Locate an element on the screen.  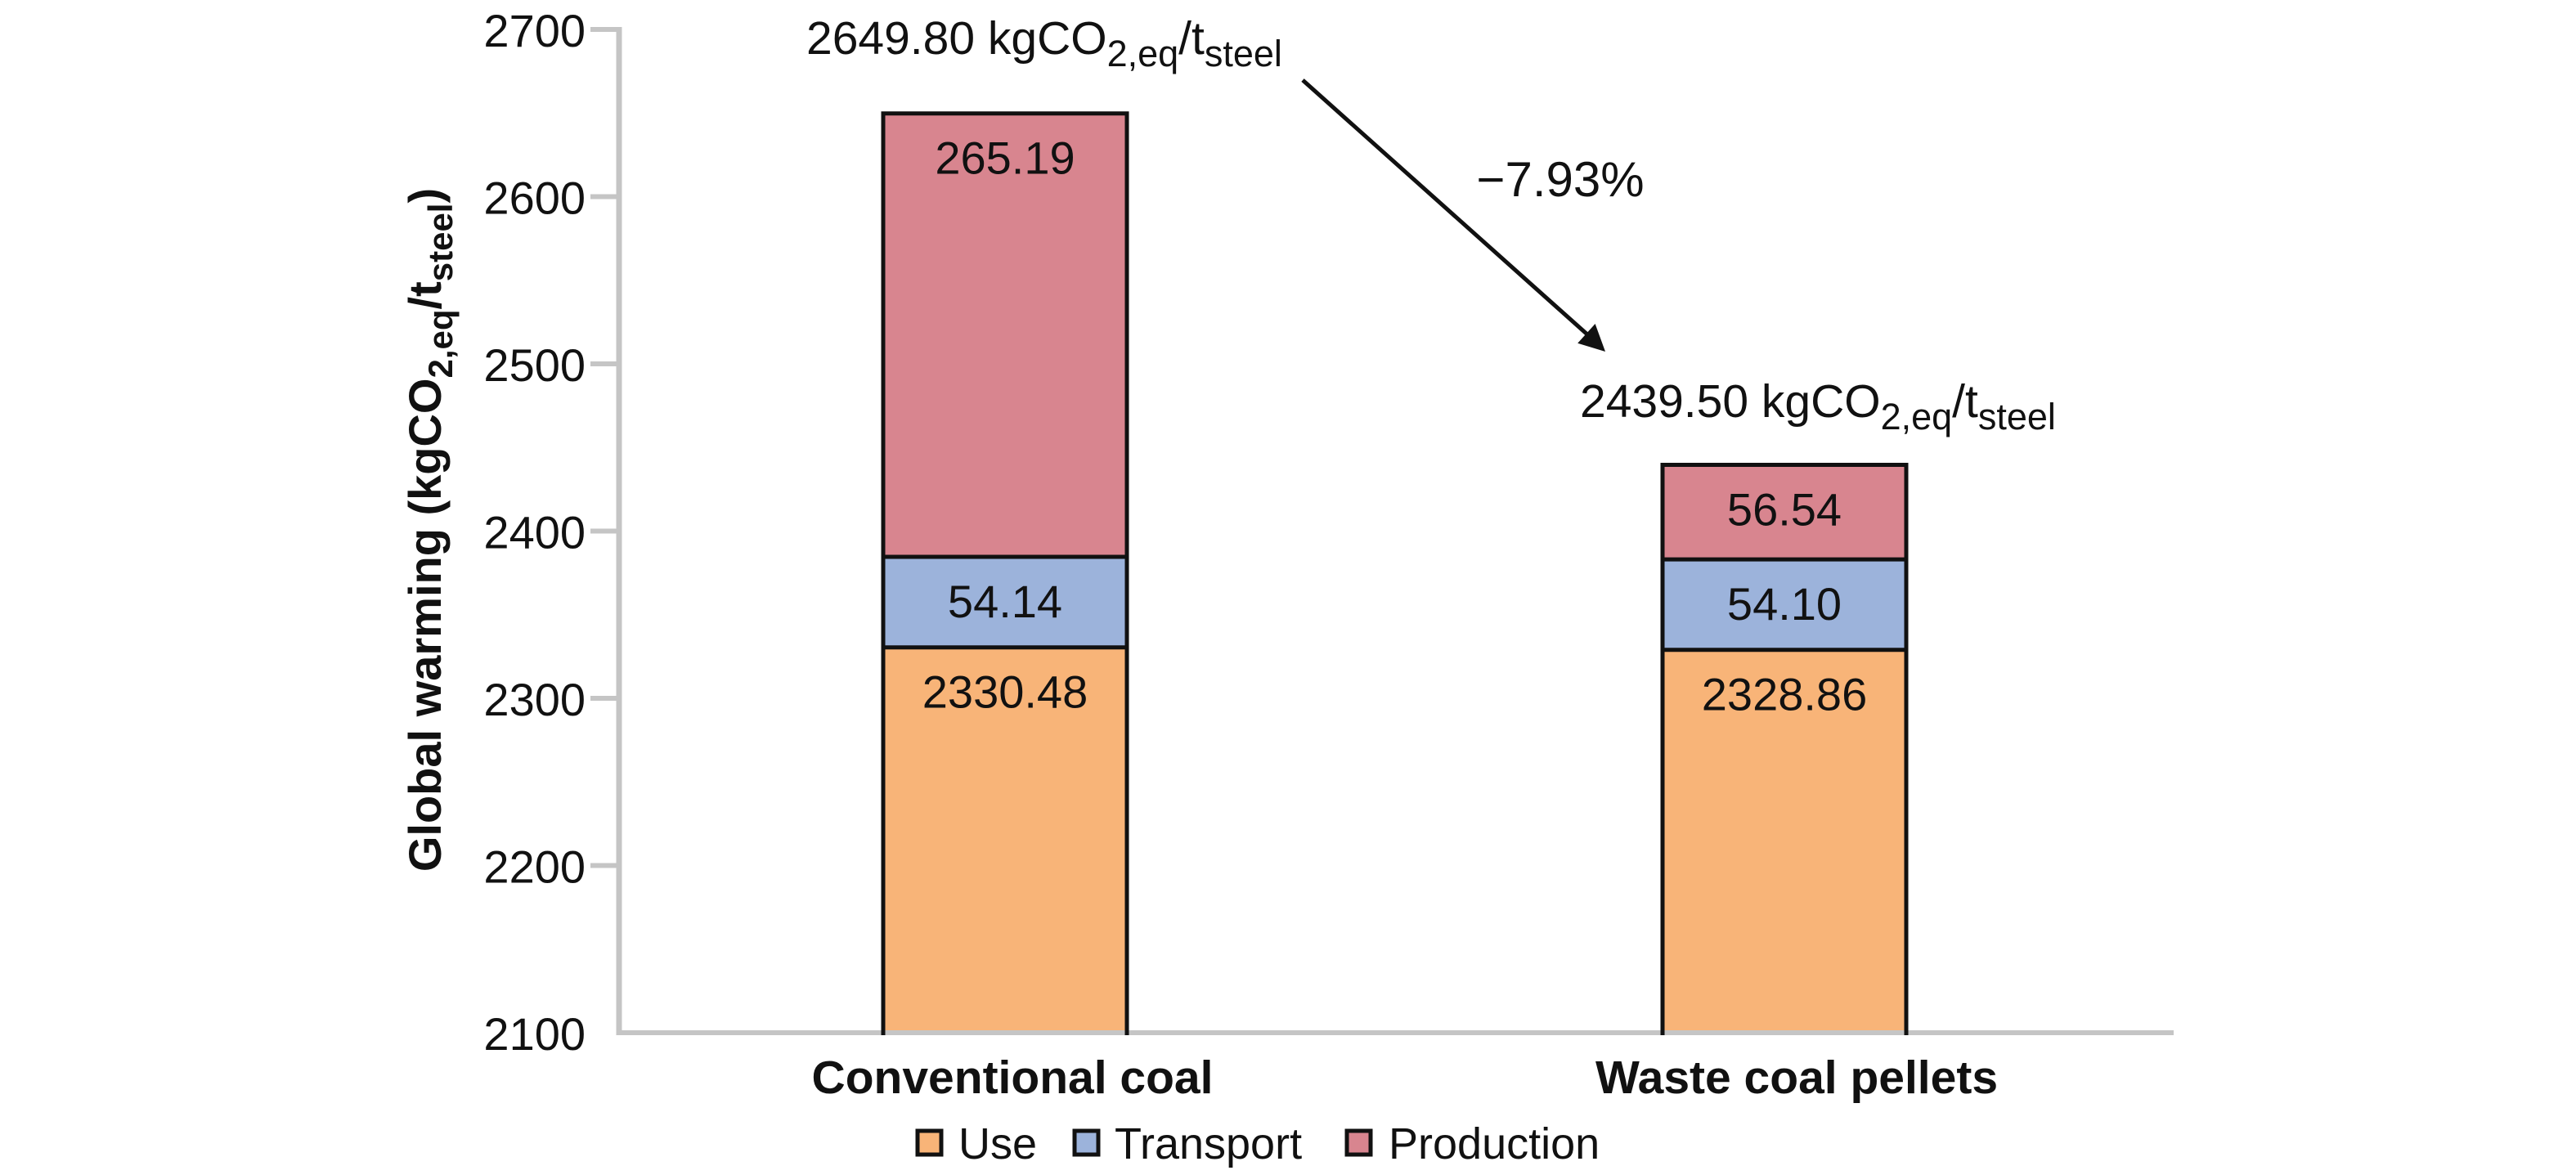
svg-text: 2439.50 kgCO2,eq/tsteel is located at coordinates (1818, 406).